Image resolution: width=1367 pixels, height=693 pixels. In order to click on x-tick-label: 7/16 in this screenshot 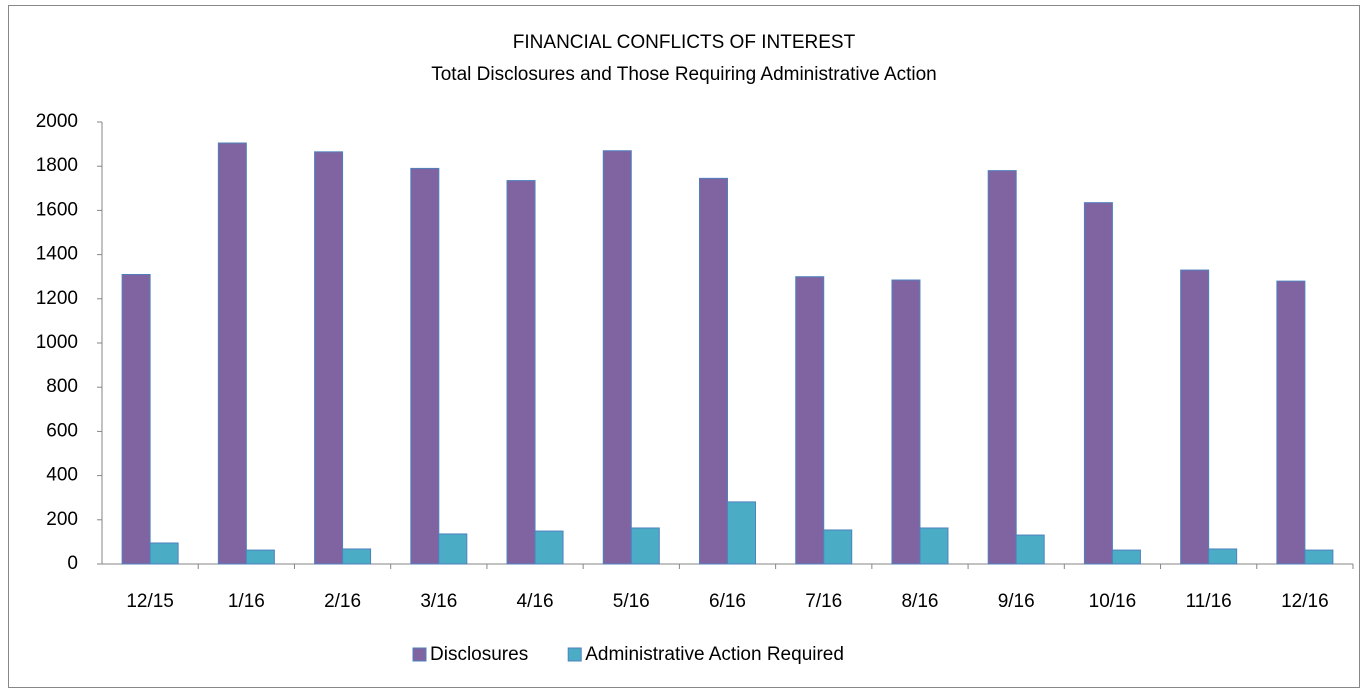, I will do `click(823, 601)`.